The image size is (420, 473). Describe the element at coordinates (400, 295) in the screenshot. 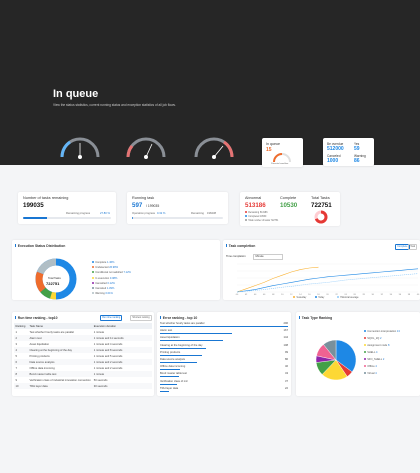

I see `x-tick-label: 36` at that location.